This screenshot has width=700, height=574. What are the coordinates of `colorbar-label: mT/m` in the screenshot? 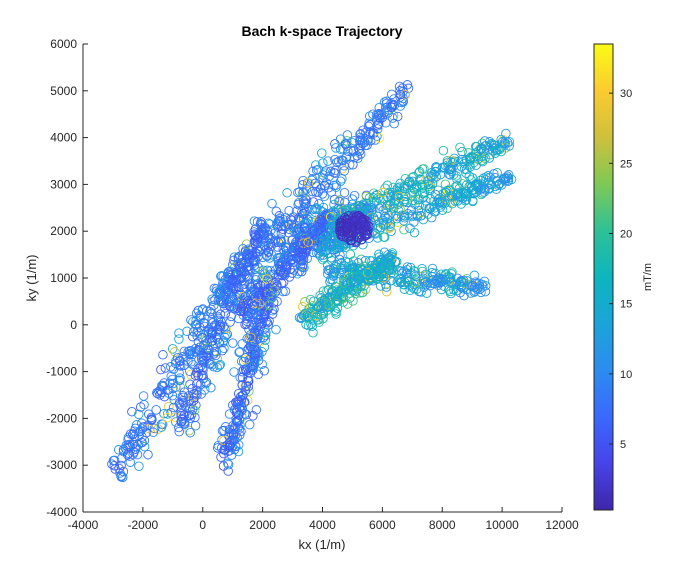 It's located at (648, 277).